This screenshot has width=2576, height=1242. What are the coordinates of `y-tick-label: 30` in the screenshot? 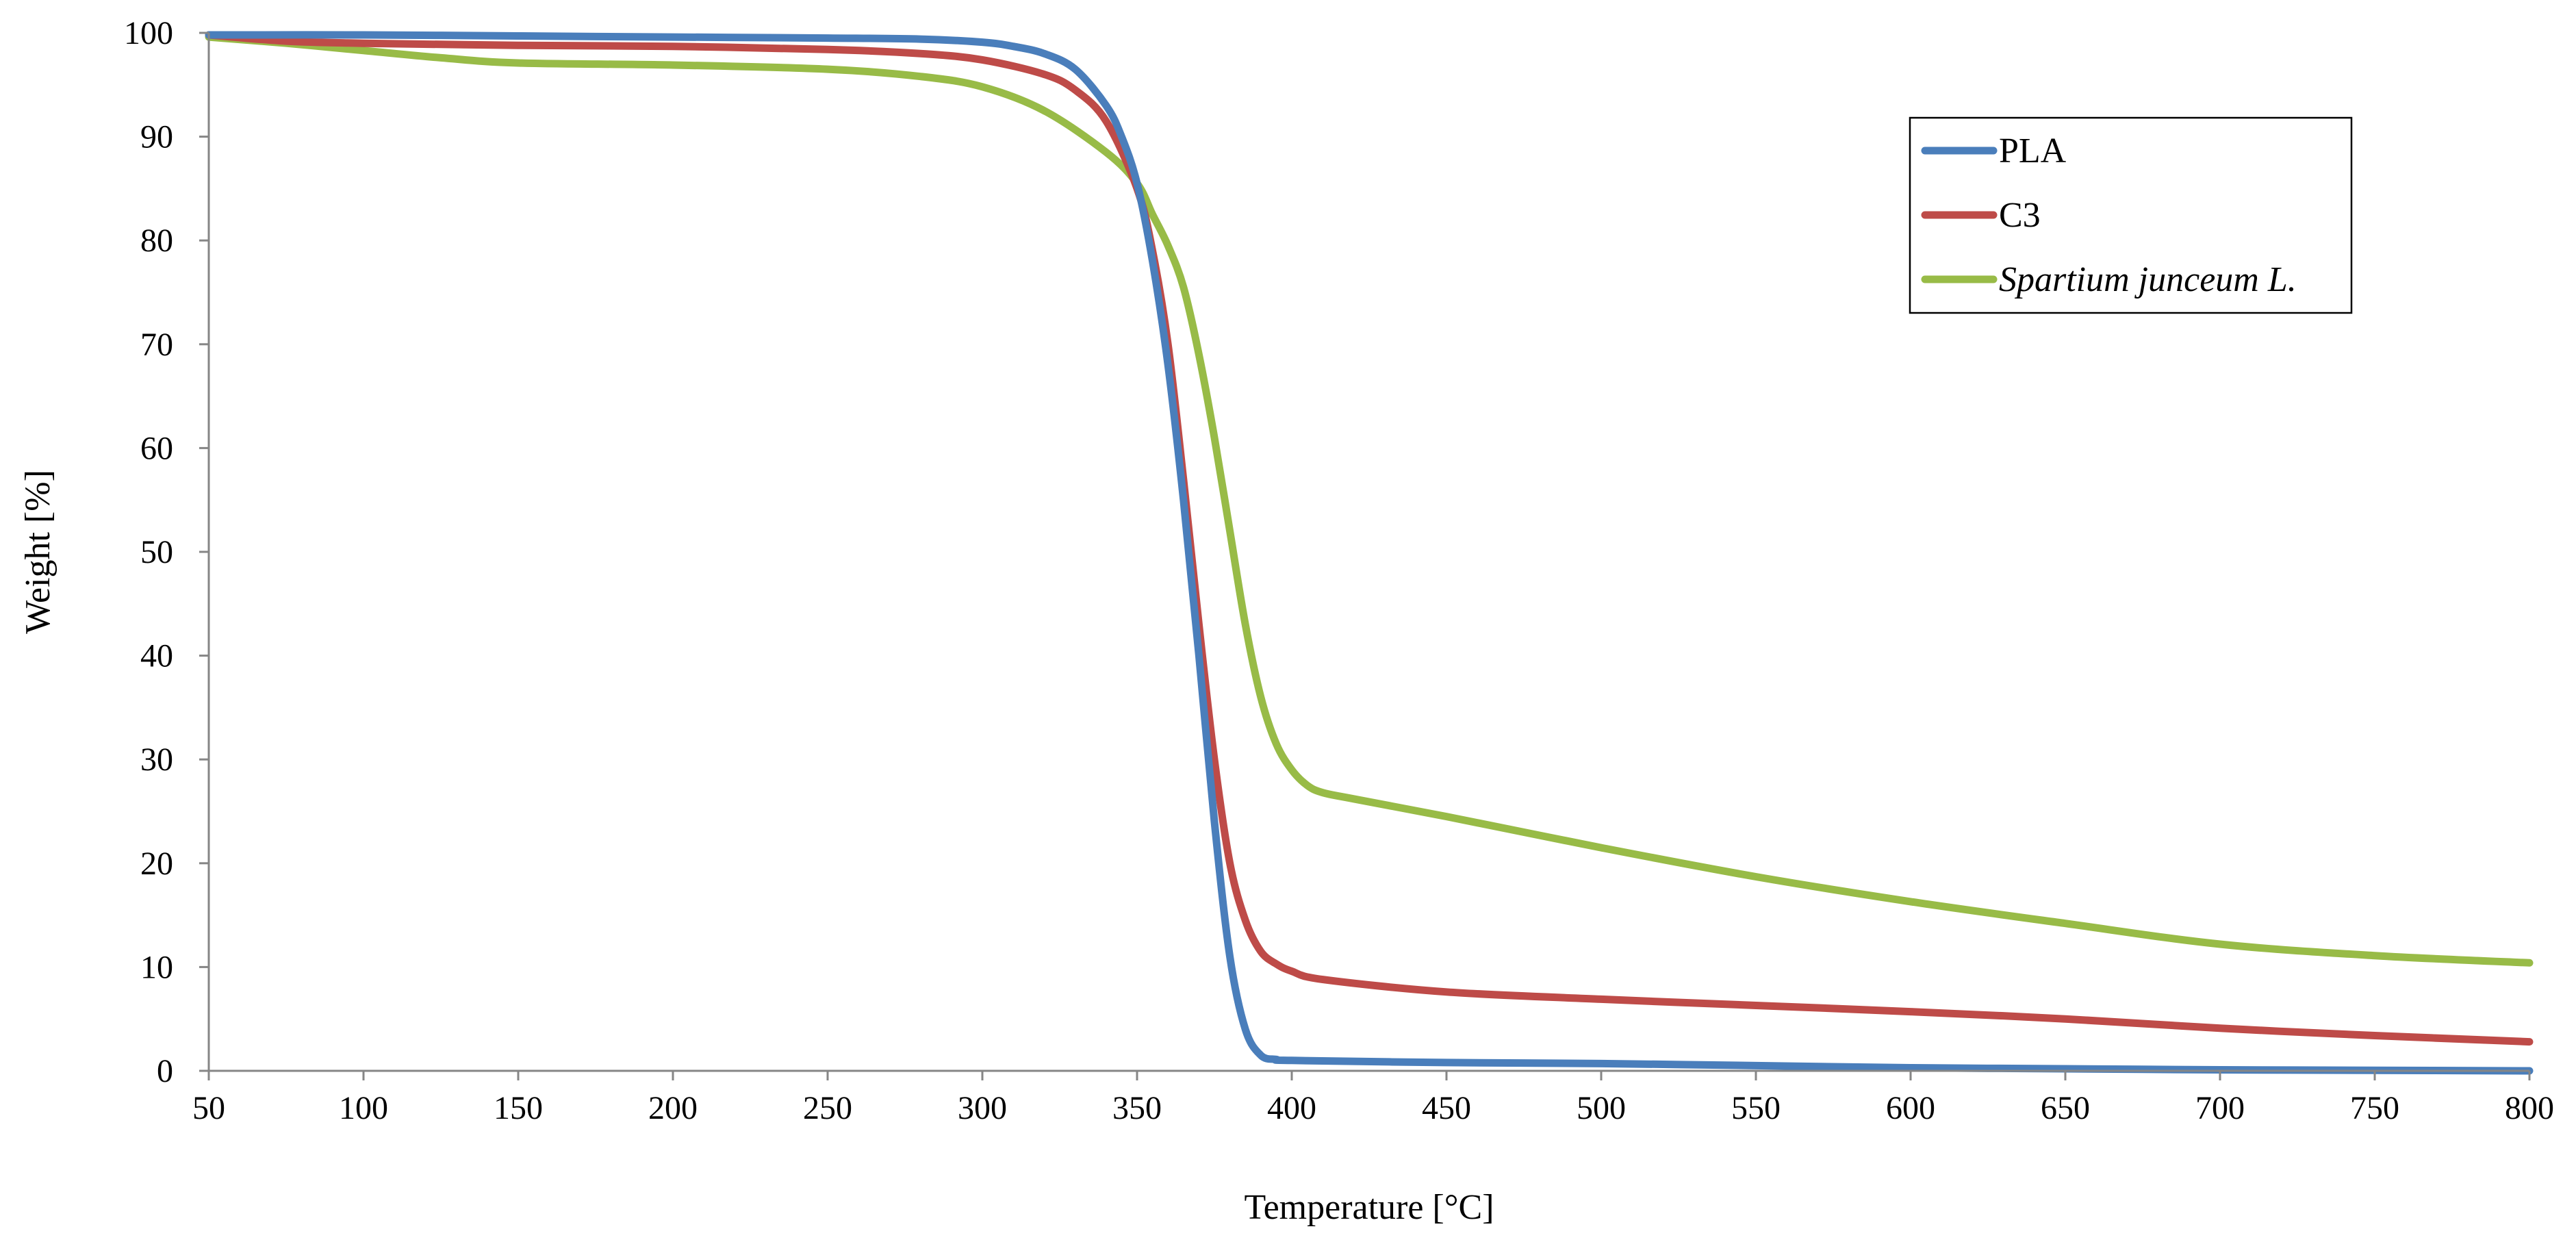 It's located at (156, 760).